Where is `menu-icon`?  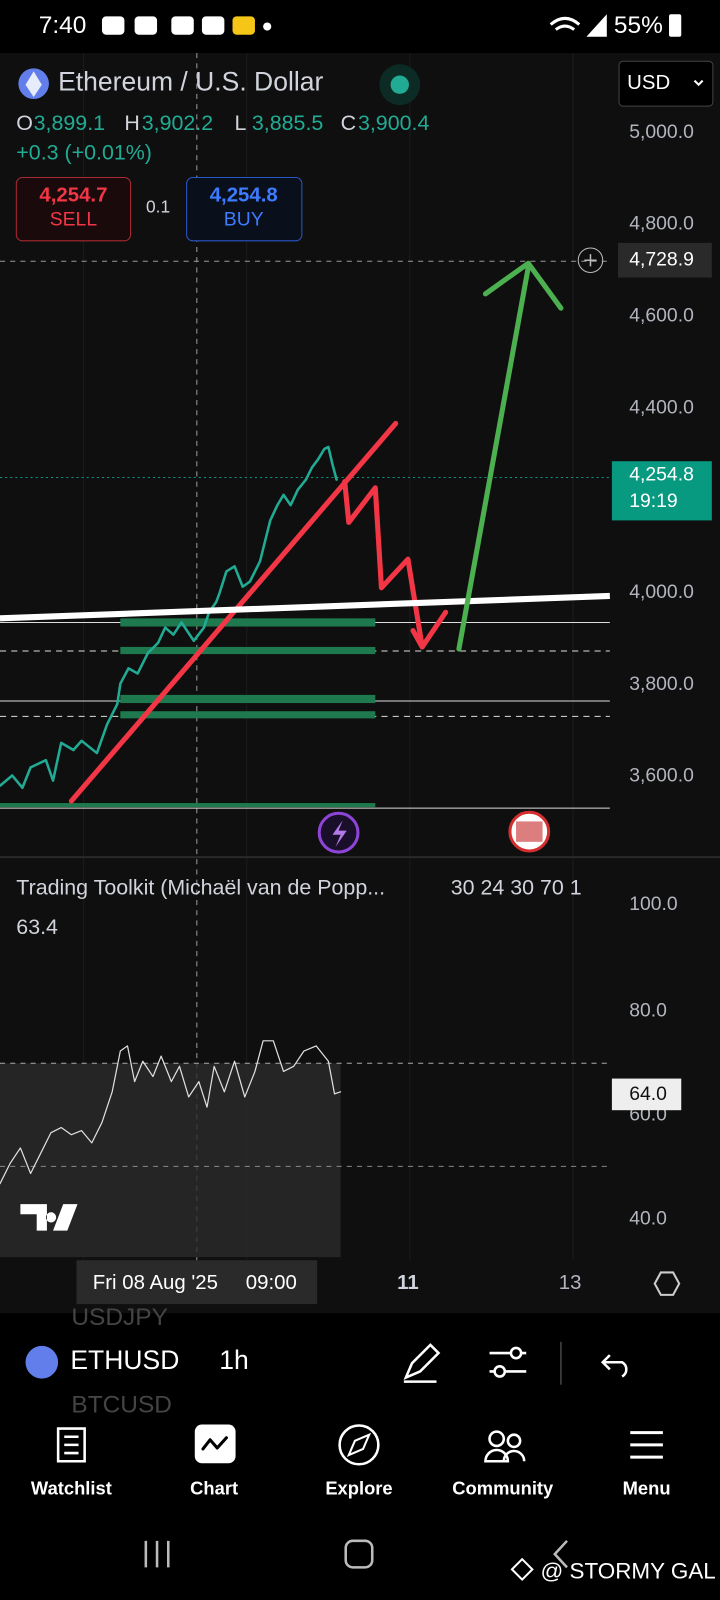
menu-icon is located at coordinates (646, 1445).